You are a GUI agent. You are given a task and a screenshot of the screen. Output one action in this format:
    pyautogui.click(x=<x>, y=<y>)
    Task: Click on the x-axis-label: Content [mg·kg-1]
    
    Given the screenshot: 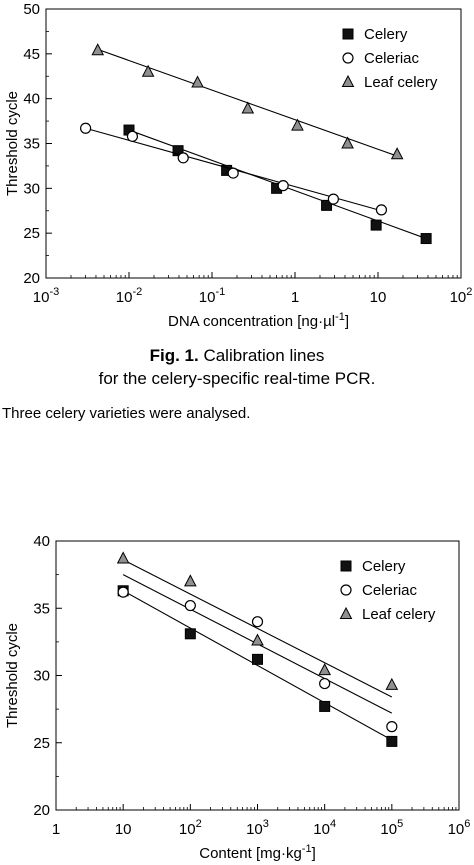 What is the action you would take?
    pyautogui.click(x=257, y=852)
    